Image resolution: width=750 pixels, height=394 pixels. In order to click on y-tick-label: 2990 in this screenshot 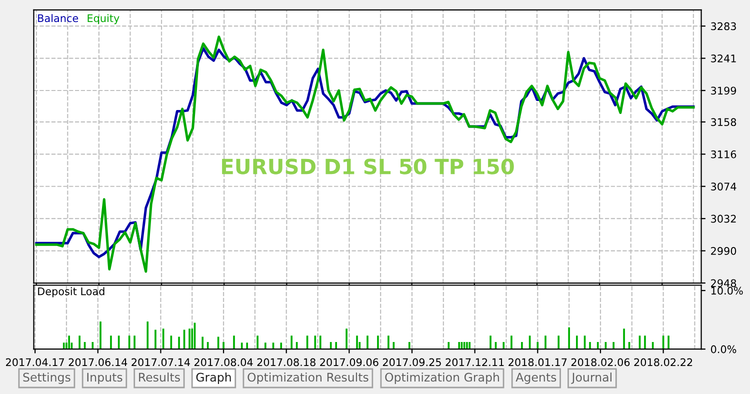, I will do `click(723, 251)`.